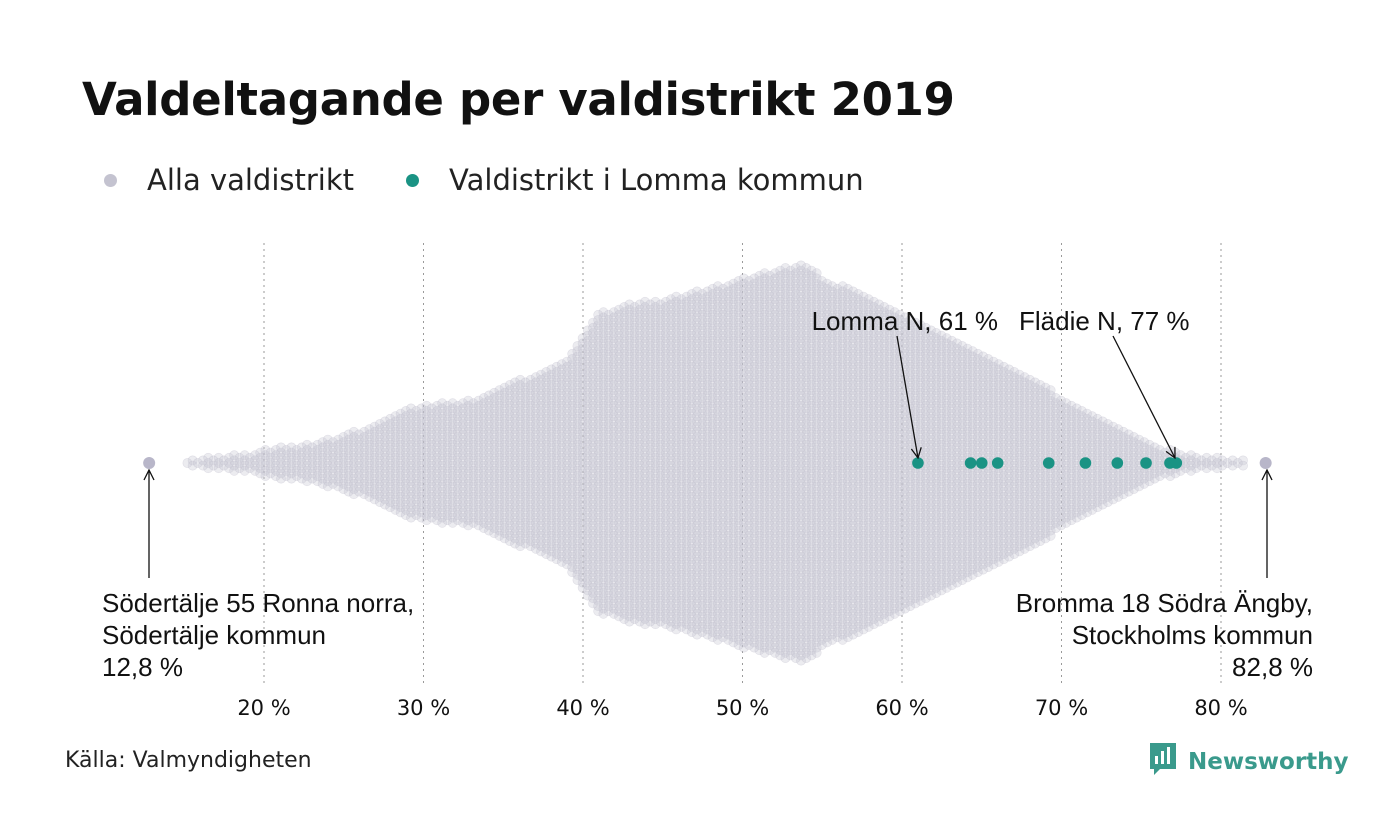 Image resolution: width=1400 pixels, height=840 pixels. What do you see at coordinates (656, 180) in the screenshot?
I see `legend-label-lomma-districts: Valdistrikt i Lomma kommun` at bounding box center [656, 180].